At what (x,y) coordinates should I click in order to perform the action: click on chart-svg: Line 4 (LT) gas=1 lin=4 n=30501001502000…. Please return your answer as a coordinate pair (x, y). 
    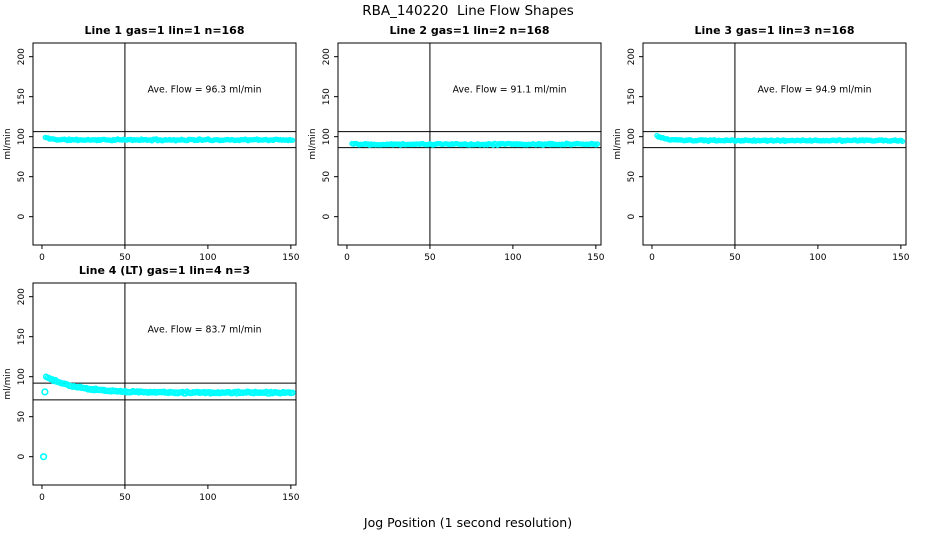
    Looking at the image, I should click on (151, 384).